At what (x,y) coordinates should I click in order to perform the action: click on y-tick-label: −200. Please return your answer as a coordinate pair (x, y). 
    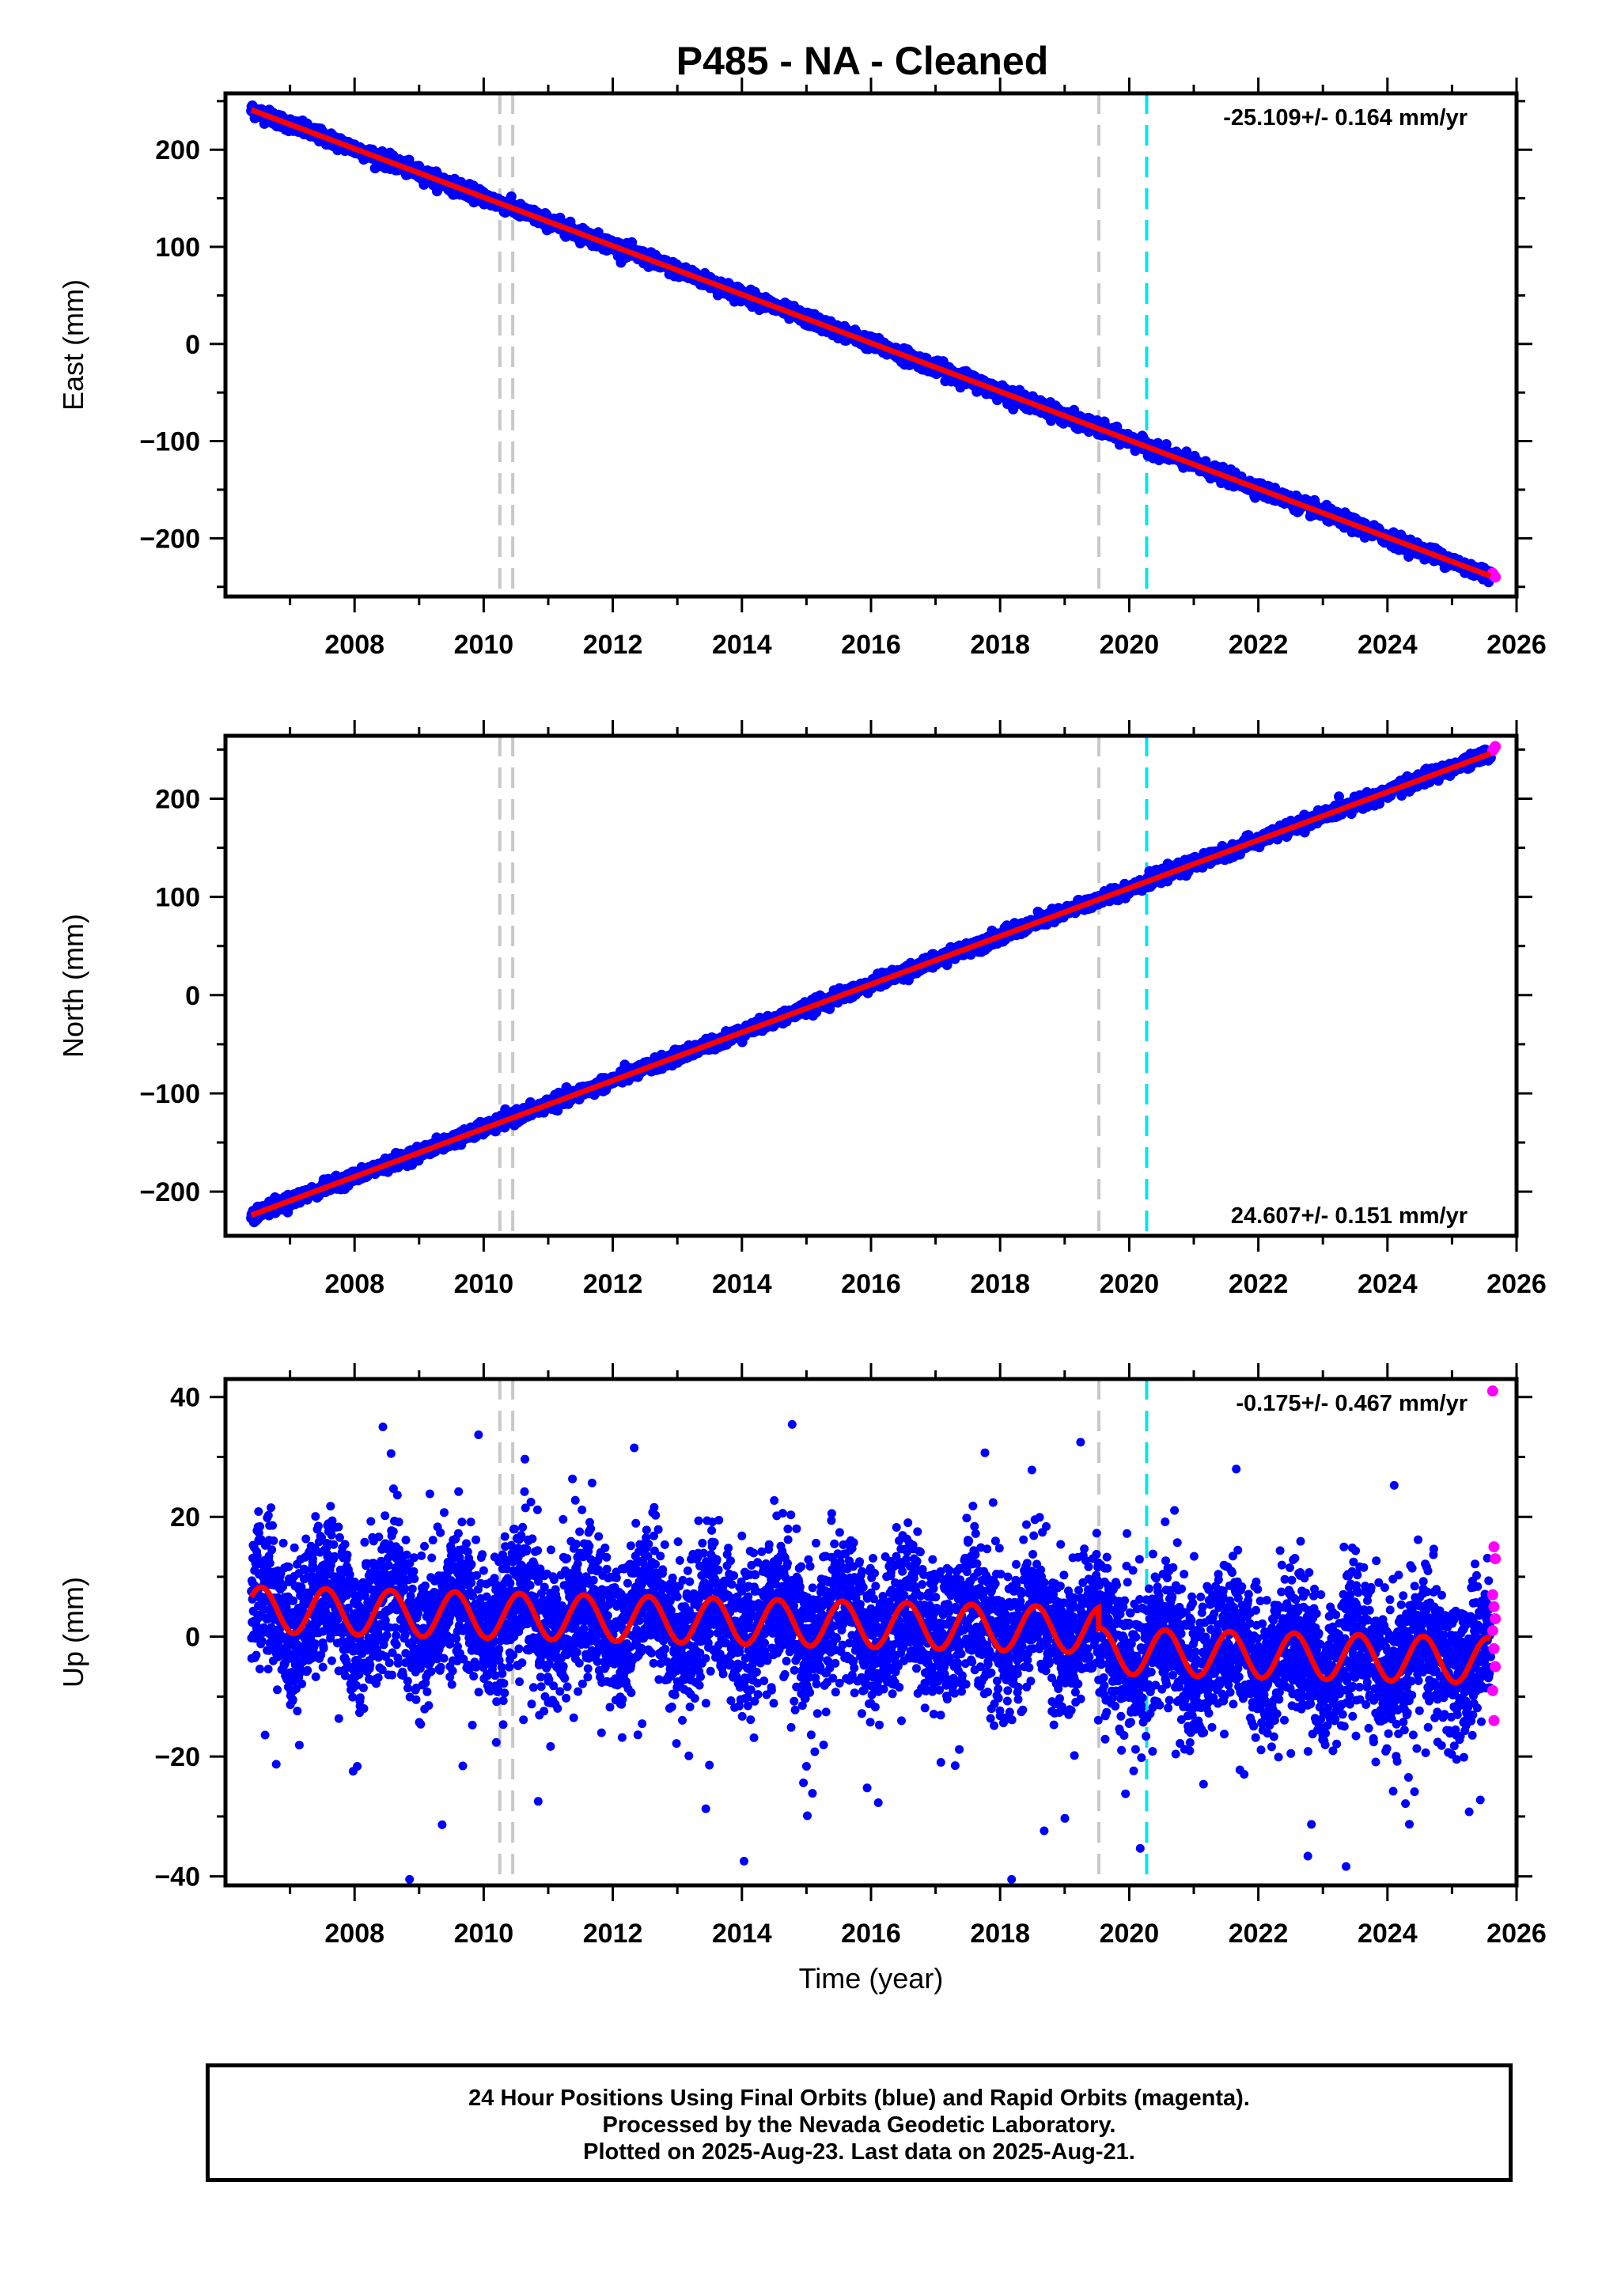
    Looking at the image, I should click on (170, 539).